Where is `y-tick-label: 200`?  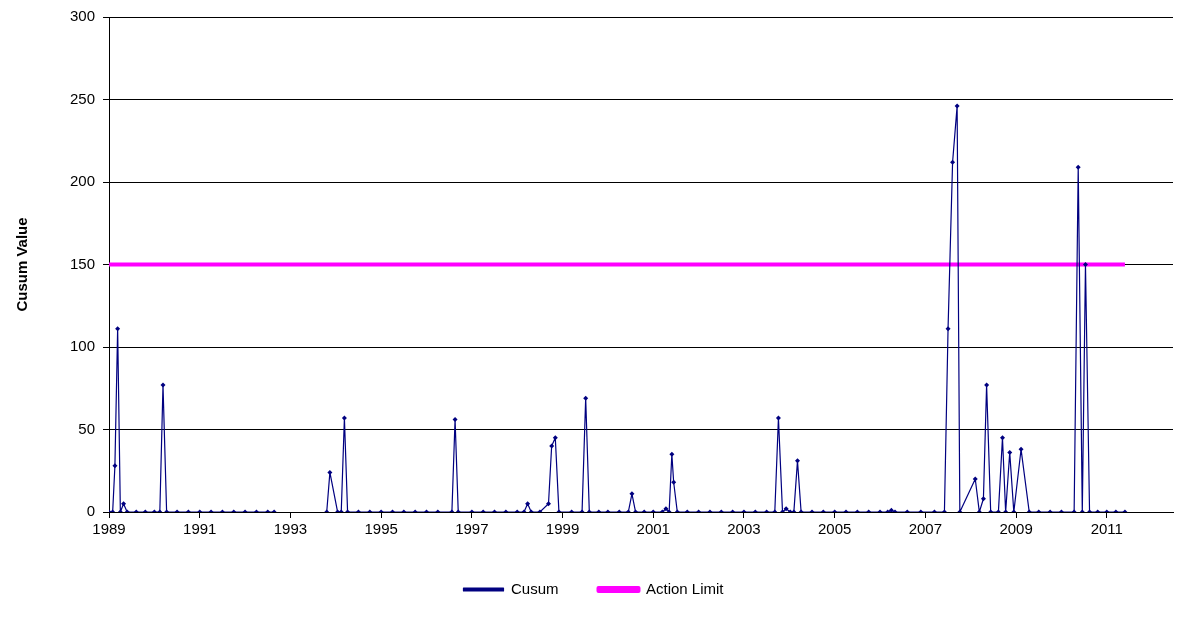 y-tick-label: 200 is located at coordinates (83, 181).